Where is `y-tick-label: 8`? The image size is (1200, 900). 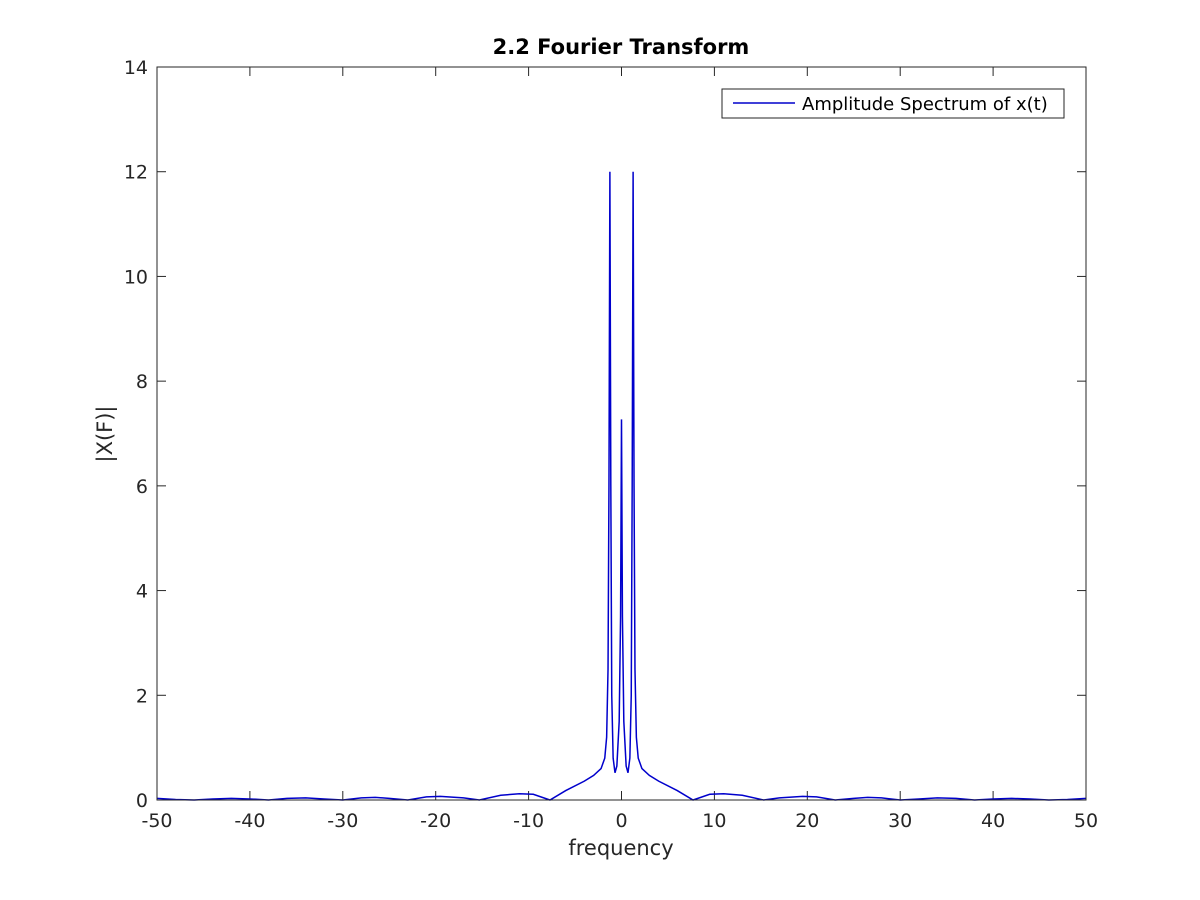
y-tick-label: 8 is located at coordinates (142, 382).